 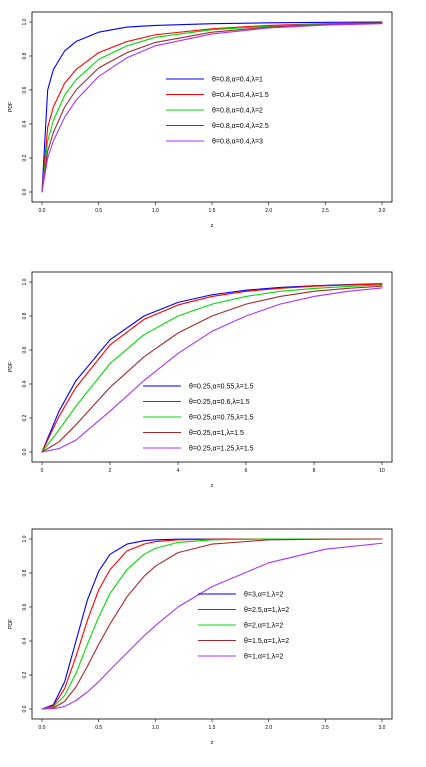 What do you see at coordinates (219, 402) in the screenshot?
I see `legend-label: θ=0.25,α=0.6,λ=1.5` at bounding box center [219, 402].